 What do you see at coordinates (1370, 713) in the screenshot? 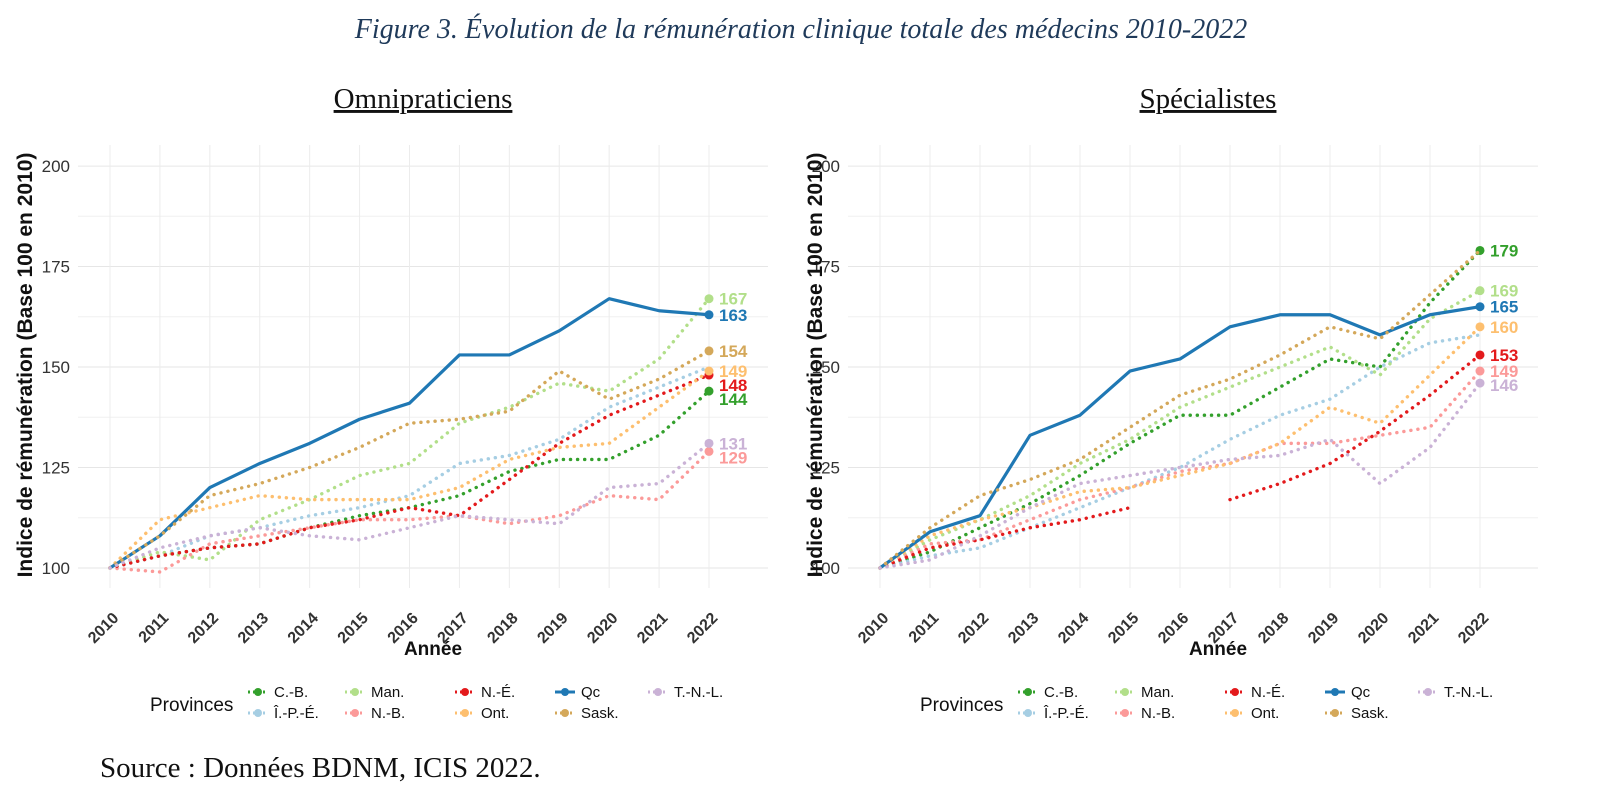
I see `legend-label: Sask.` at bounding box center [1370, 713].